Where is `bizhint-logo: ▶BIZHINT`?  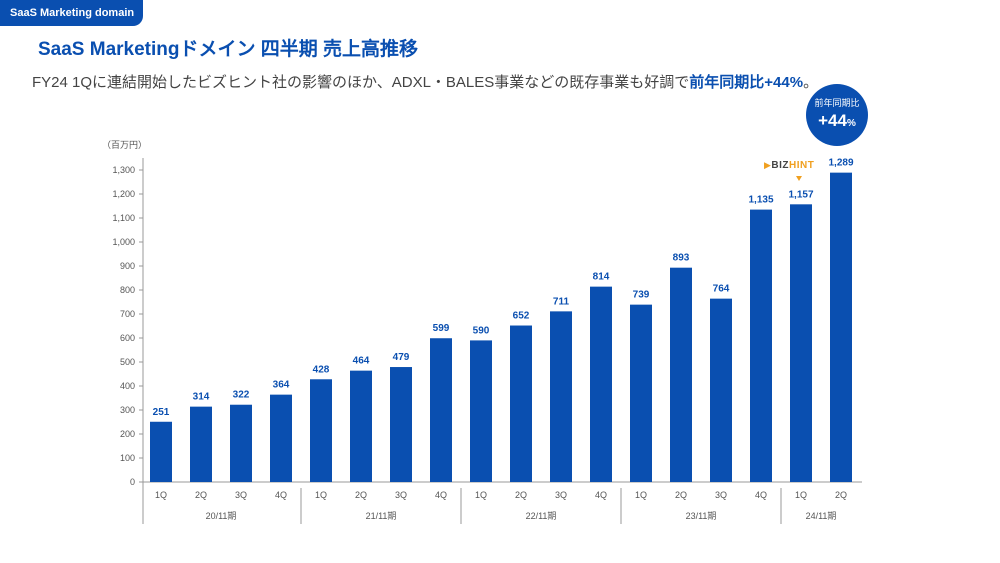
bizhint-logo: ▶BIZHINT is located at coordinates (789, 165).